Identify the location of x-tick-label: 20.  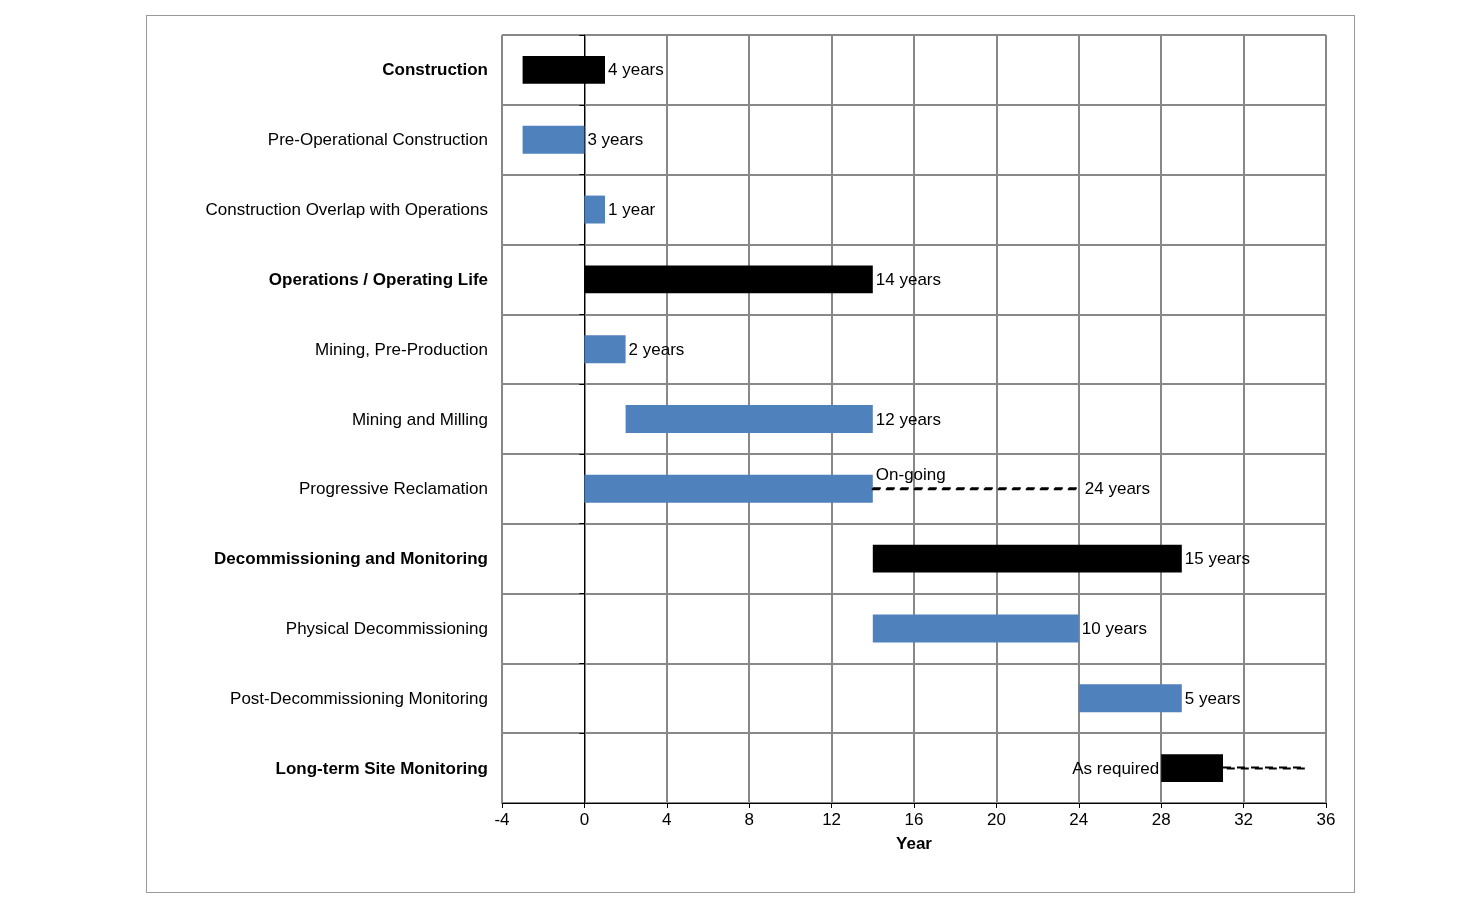
(996, 819).